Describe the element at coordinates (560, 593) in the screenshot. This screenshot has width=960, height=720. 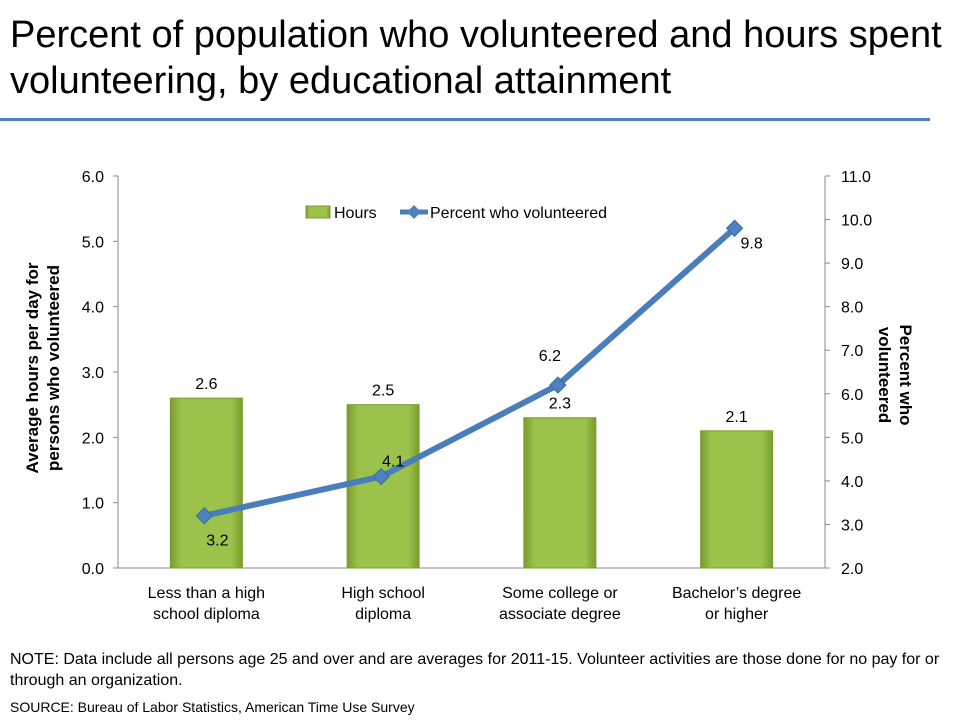
I see `category-label: Some college or` at that location.